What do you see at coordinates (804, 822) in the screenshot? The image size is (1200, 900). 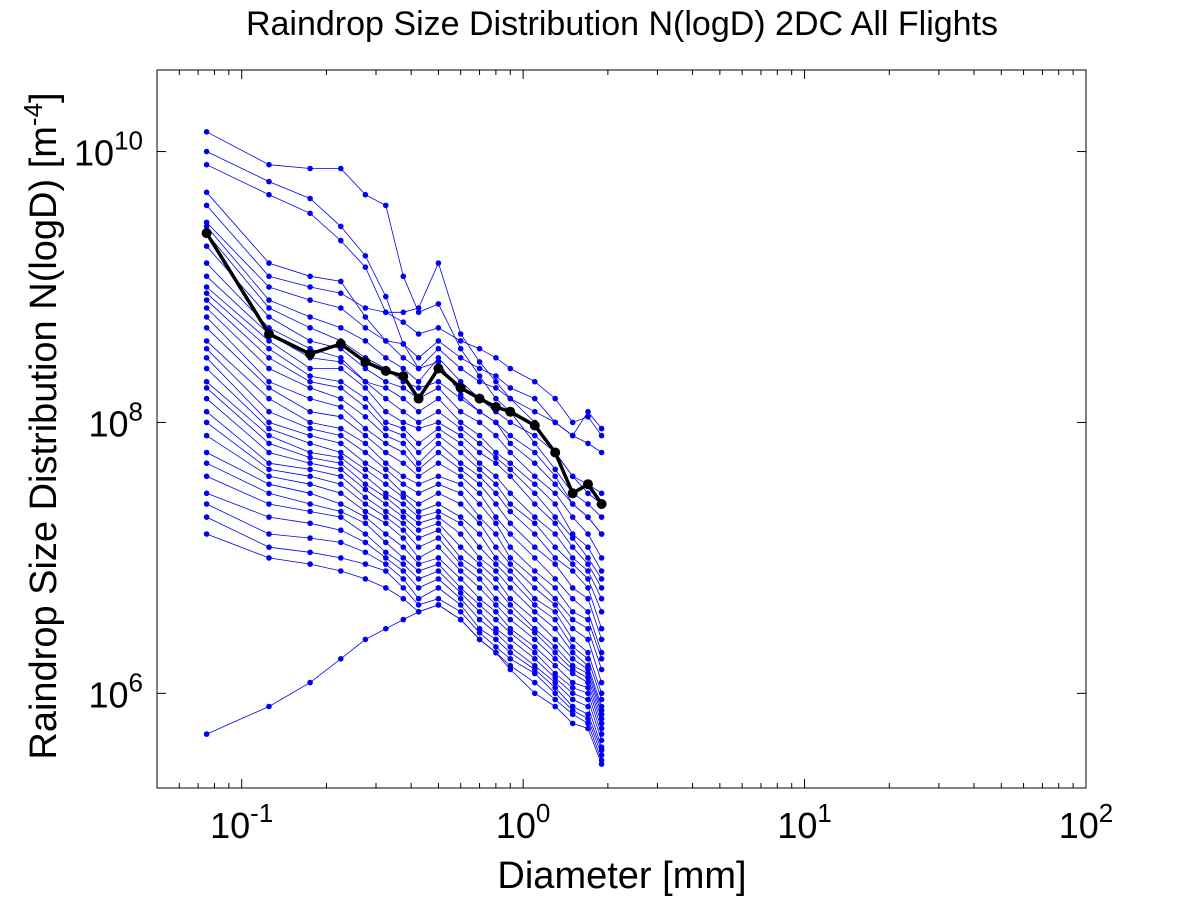 I see `x-tick-label: 101` at bounding box center [804, 822].